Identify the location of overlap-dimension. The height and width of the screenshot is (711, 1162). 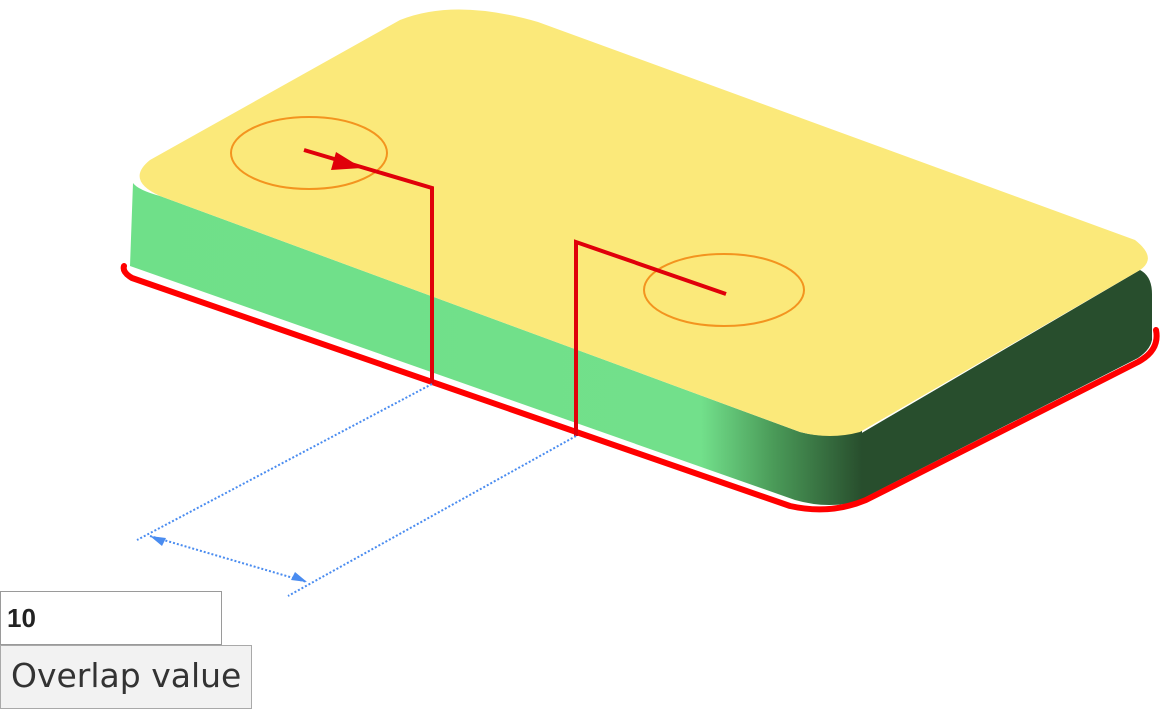
(356, 490).